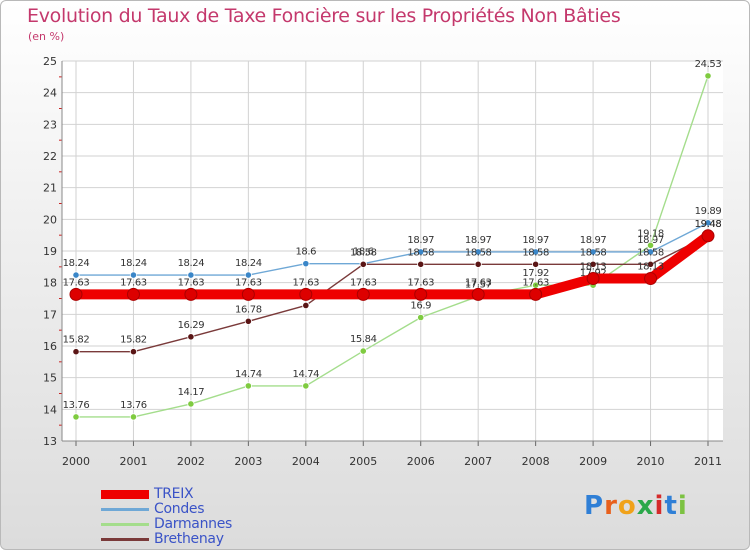 The height and width of the screenshot is (550, 750). I want to click on x-tick-label: 2008, so click(536, 461).